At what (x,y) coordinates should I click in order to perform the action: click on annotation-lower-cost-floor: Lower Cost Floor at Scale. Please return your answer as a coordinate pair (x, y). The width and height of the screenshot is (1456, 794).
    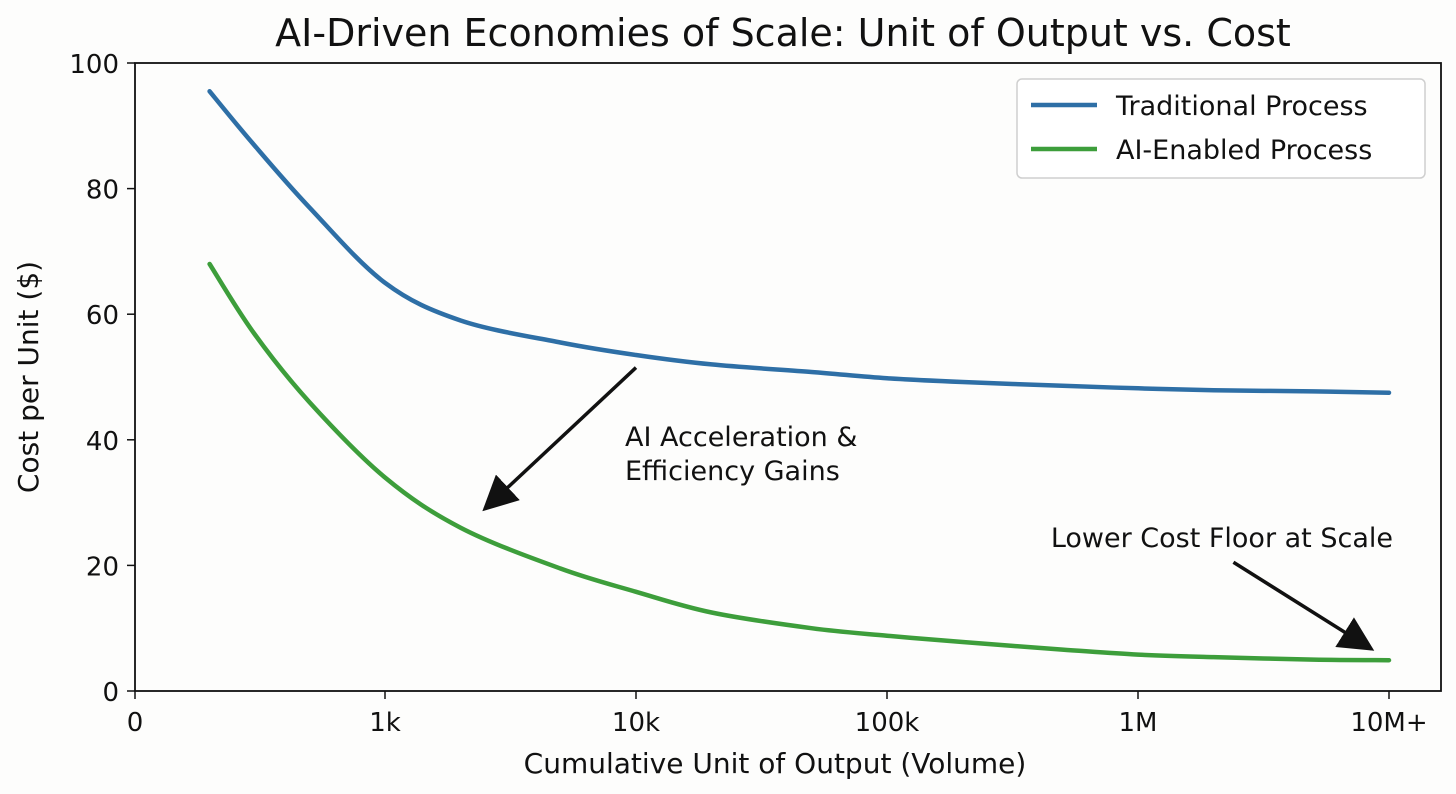
    Looking at the image, I should click on (1222, 587).